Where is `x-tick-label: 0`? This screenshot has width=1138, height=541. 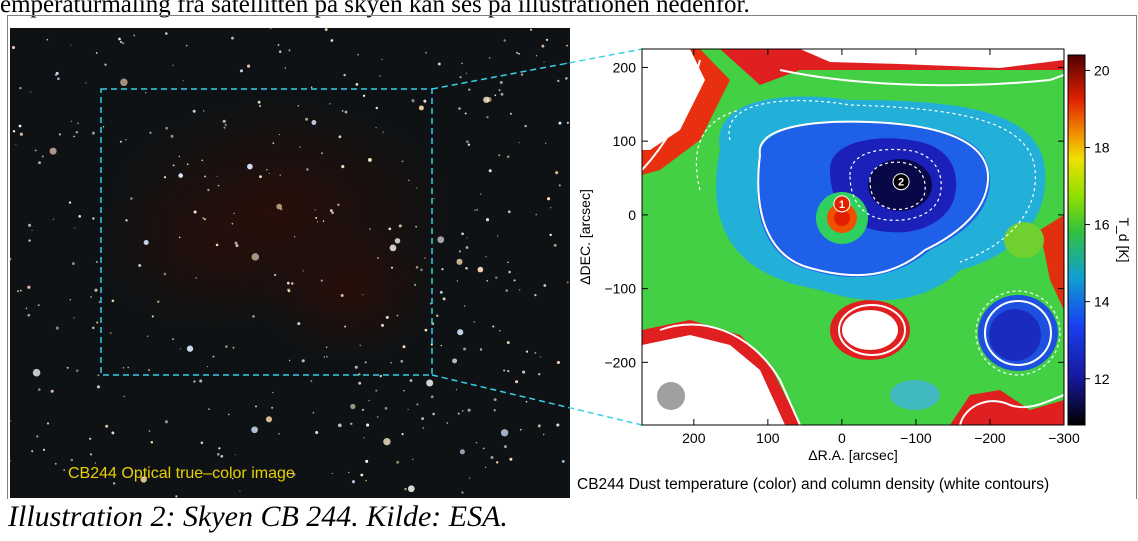 x-tick-label: 0 is located at coordinates (842, 438).